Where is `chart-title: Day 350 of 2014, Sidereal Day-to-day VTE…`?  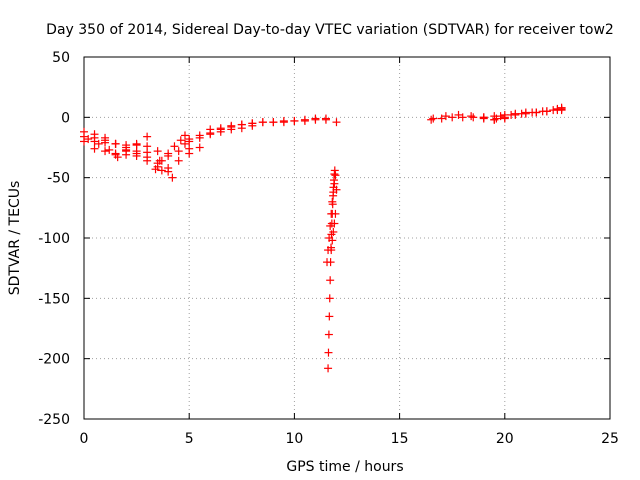
chart-title: Day 350 of 2014, Sidereal Day-to-day VTE… is located at coordinates (330, 30).